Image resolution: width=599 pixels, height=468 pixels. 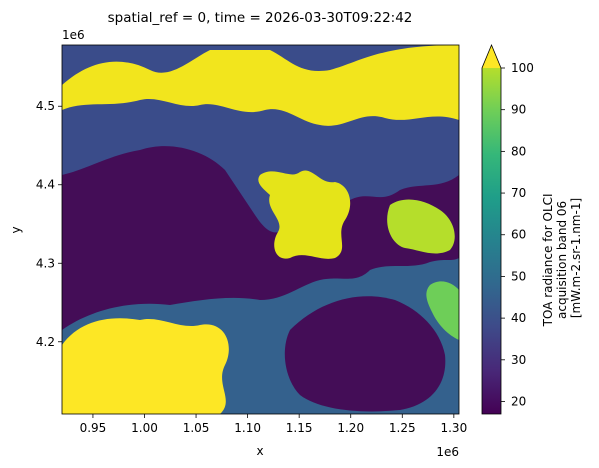 I want to click on y-offset-label: 1e6, so click(x=73, y=35).